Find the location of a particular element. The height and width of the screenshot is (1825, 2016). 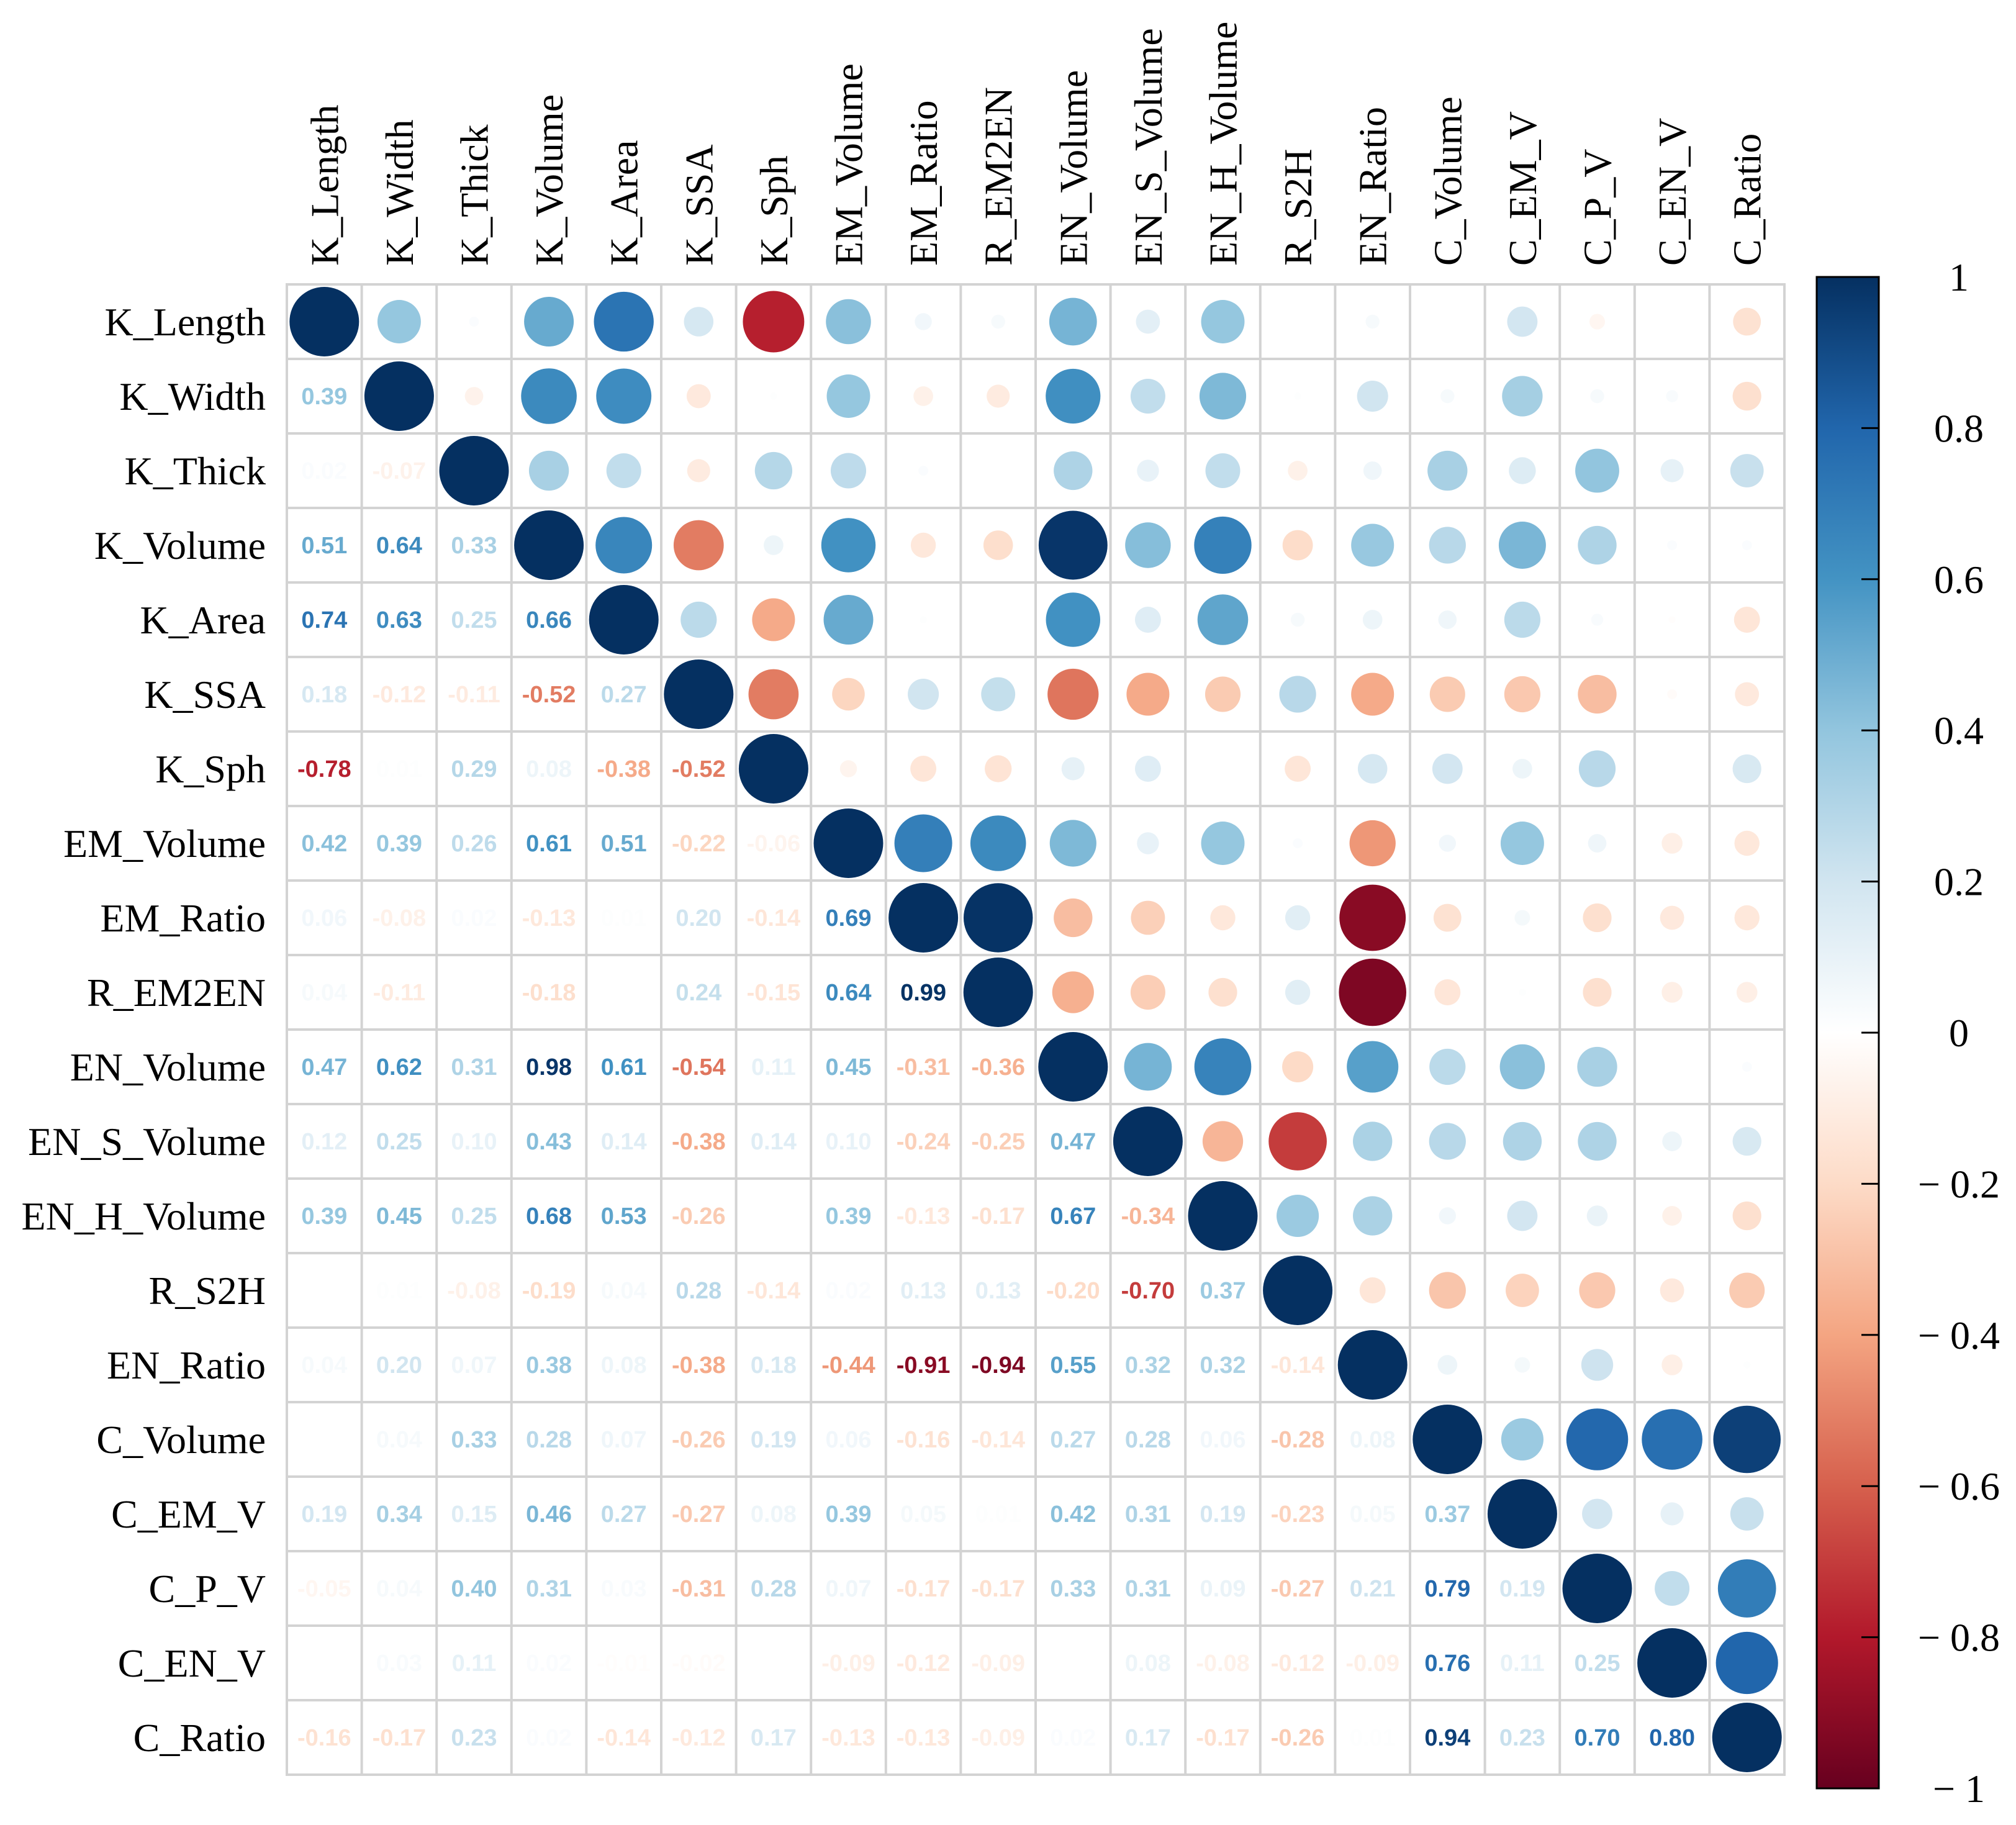

corr-value-EN_H_Volume-EN_Volume: 0.67 is located at coordinates (1073, 1216).